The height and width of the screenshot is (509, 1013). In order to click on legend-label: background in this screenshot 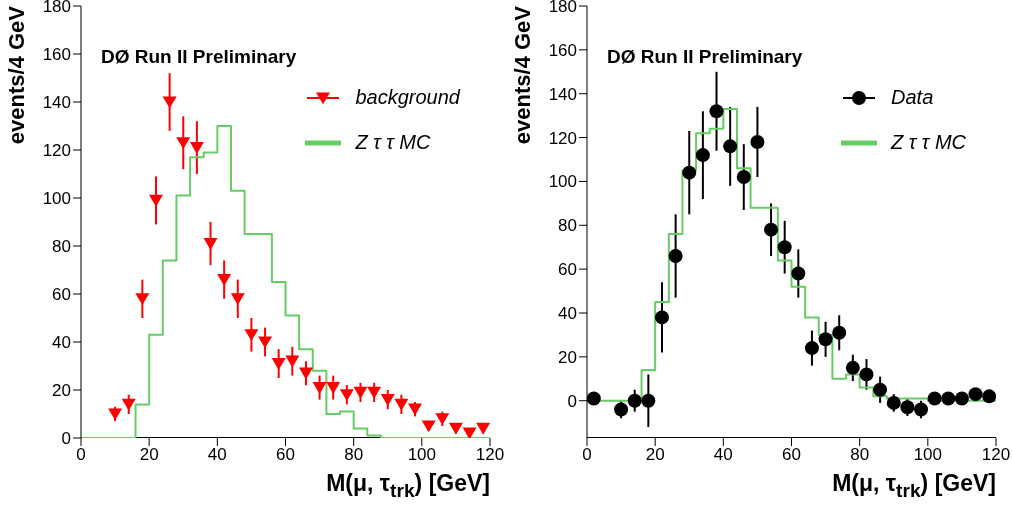, I will do `click(407, 97)`.